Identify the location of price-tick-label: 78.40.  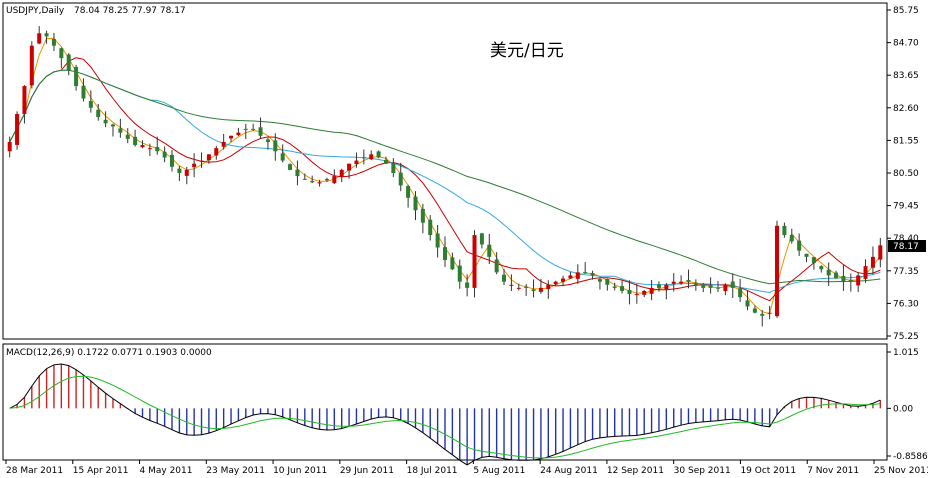
(906, 239).